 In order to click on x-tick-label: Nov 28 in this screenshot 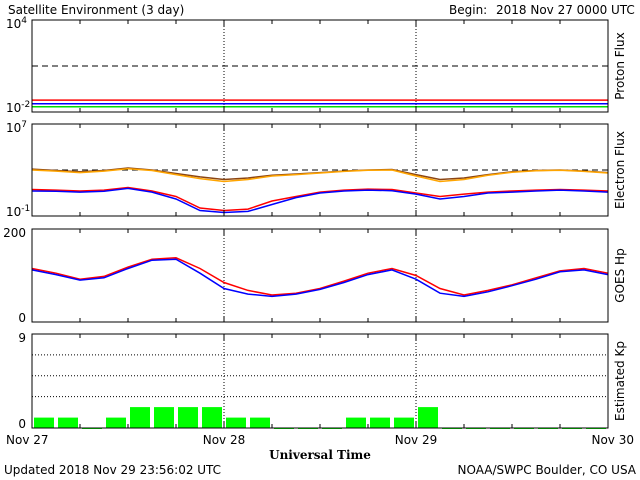, I will do `click(224, 440)`.